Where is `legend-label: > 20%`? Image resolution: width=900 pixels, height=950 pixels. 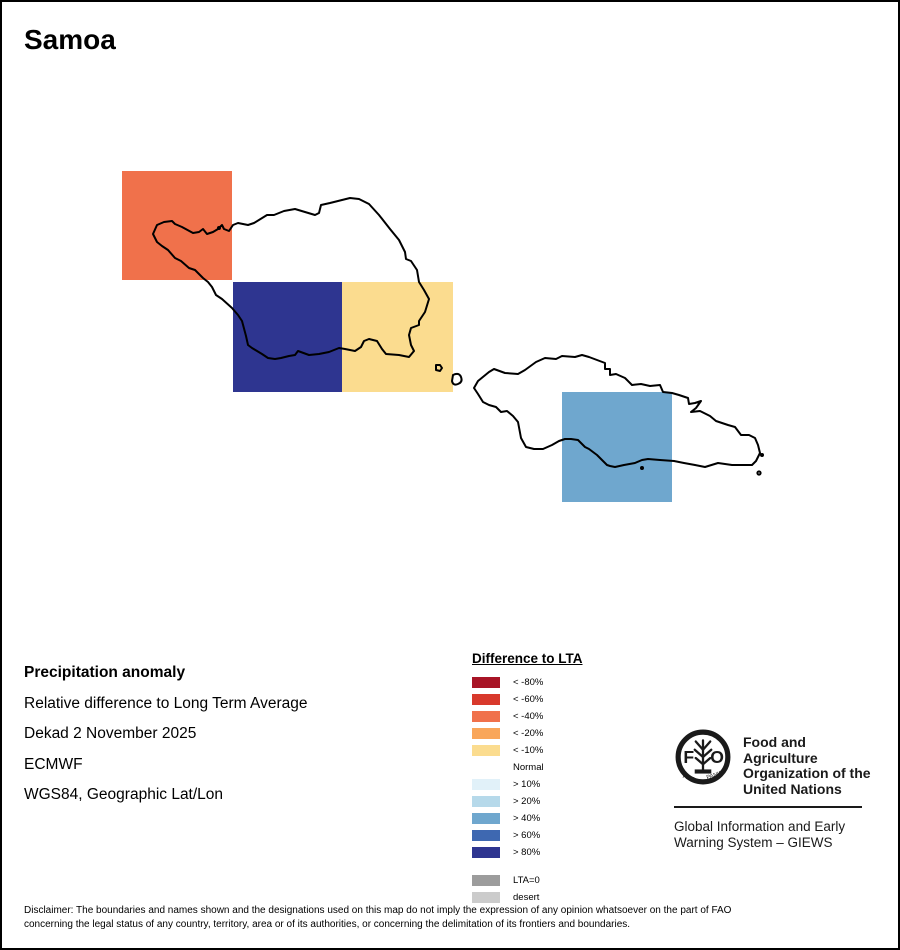 legend-label: > 20% is located at coordinates (527, 801).